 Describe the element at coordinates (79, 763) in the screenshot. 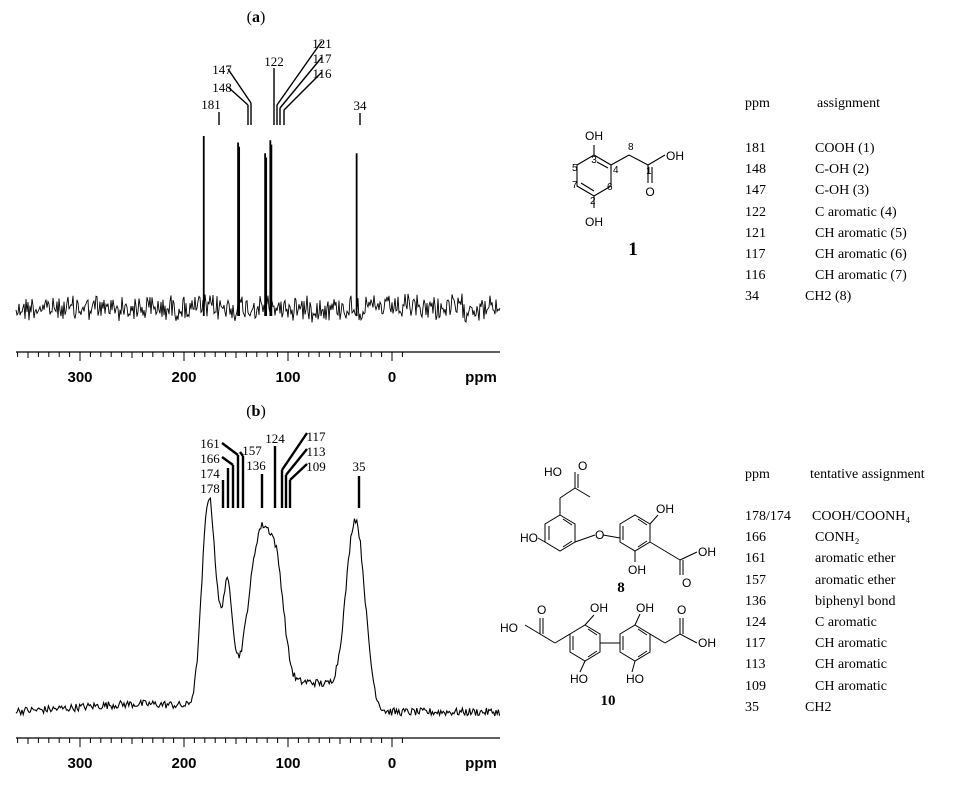

I see `x-tick-label: 300` at that location.